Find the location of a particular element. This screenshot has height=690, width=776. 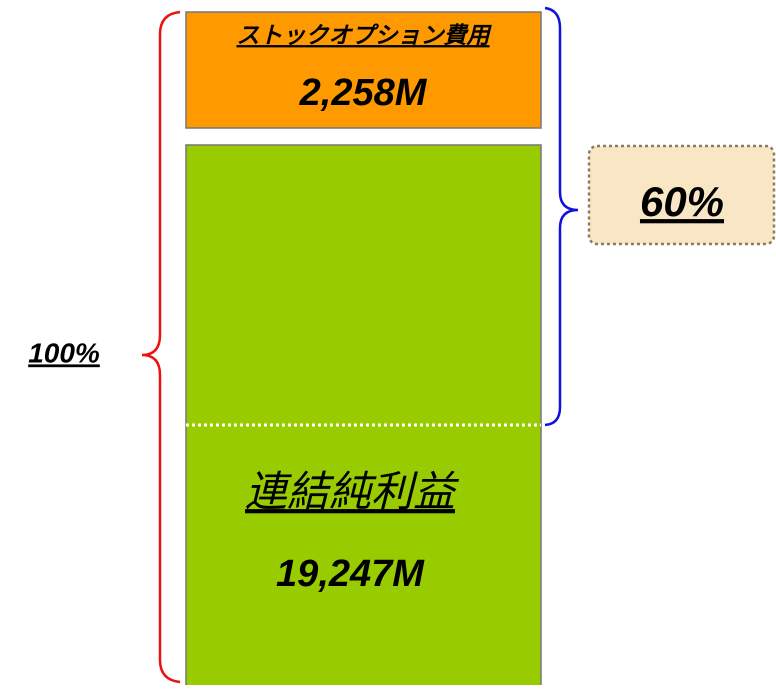

right-brace is located at coordinates (561, 216).